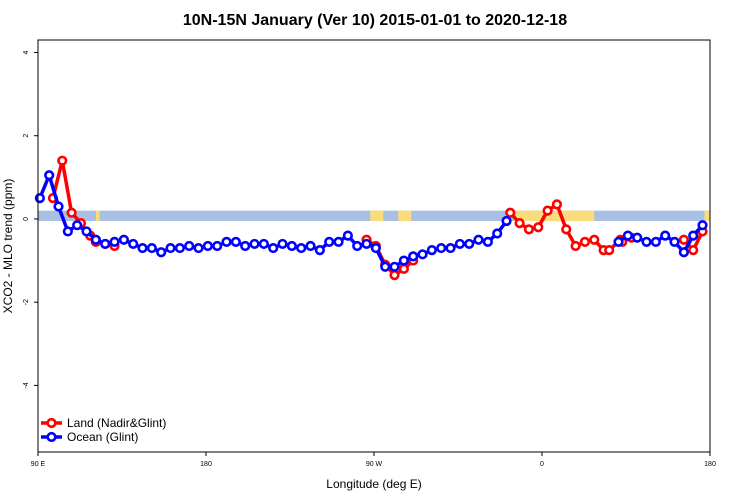 This screenshot has width=750, height=500. I want to click on x-tick-label: 90 E, so click(38, 464).